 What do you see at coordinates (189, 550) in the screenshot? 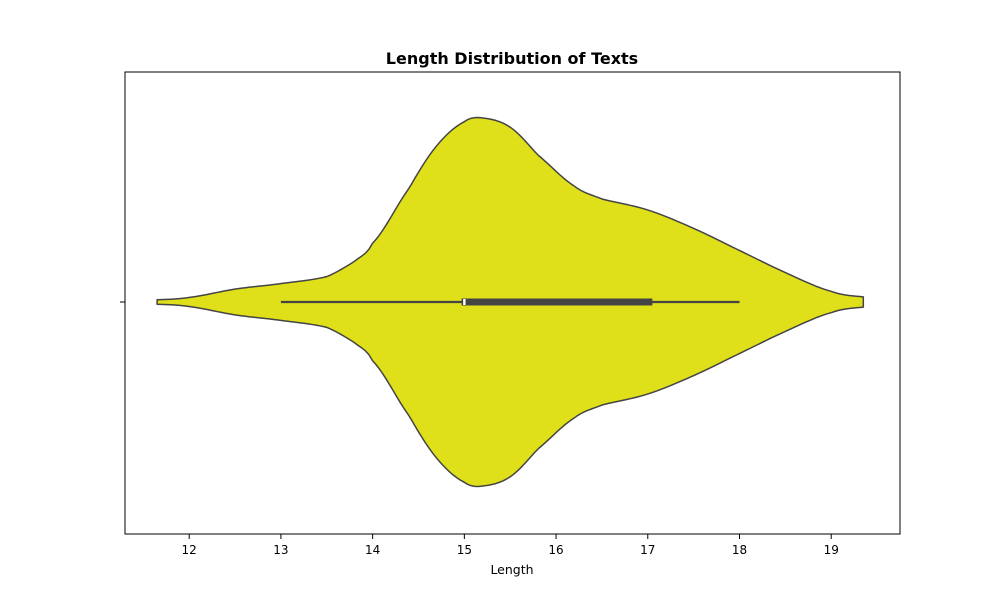
I see `x-tick-label: 12` at bounding box center [189, 550].